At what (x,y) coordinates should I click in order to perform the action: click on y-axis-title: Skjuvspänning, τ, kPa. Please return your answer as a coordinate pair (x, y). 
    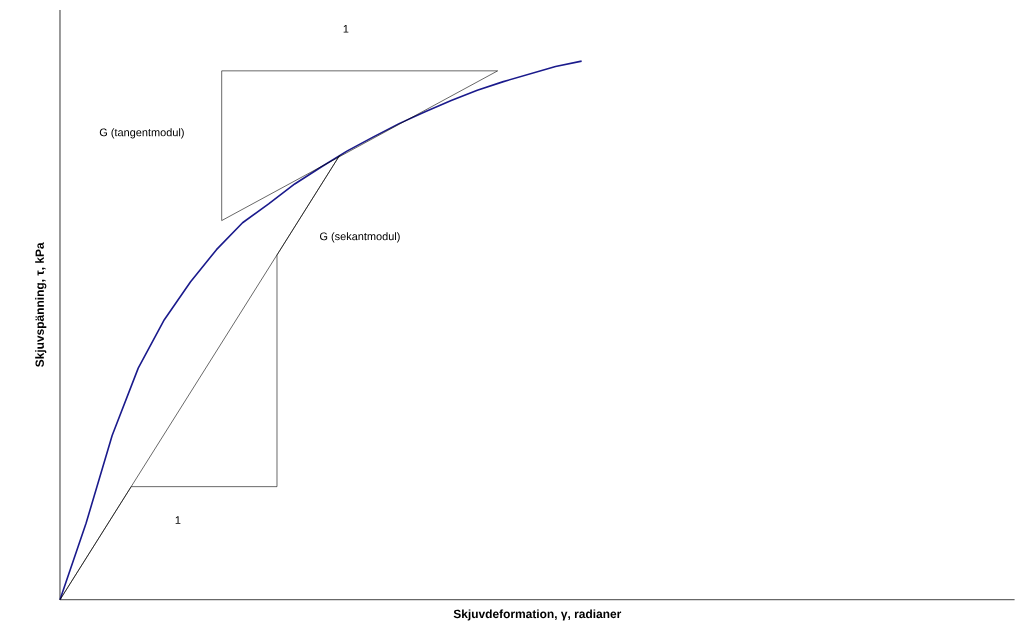
    Looking at the image, I should click on (41, 305).